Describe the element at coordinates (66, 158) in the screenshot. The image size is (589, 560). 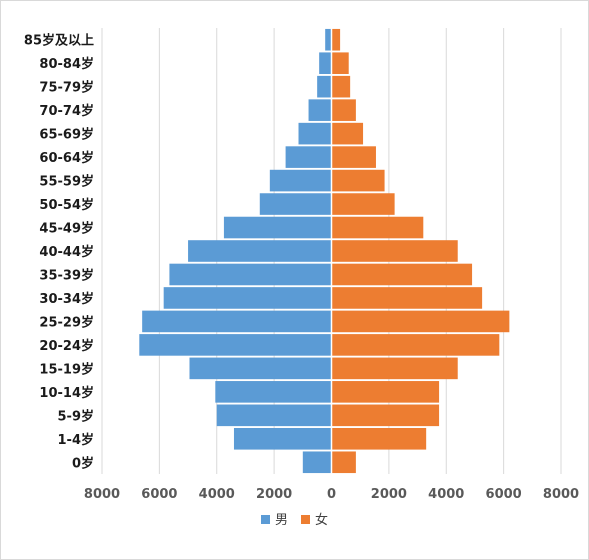
I see `y-tick-label: 60-64岁` at that location.